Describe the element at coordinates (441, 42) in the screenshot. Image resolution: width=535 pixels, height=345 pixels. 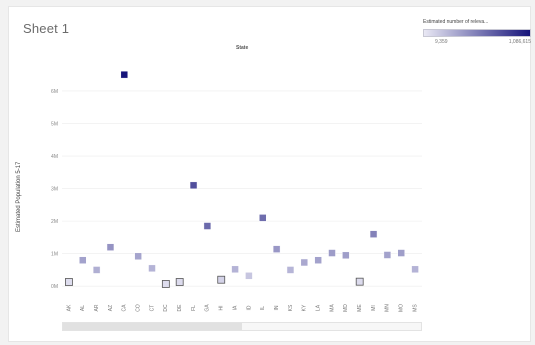
I see `legend-min-label: 9,359` at that location.